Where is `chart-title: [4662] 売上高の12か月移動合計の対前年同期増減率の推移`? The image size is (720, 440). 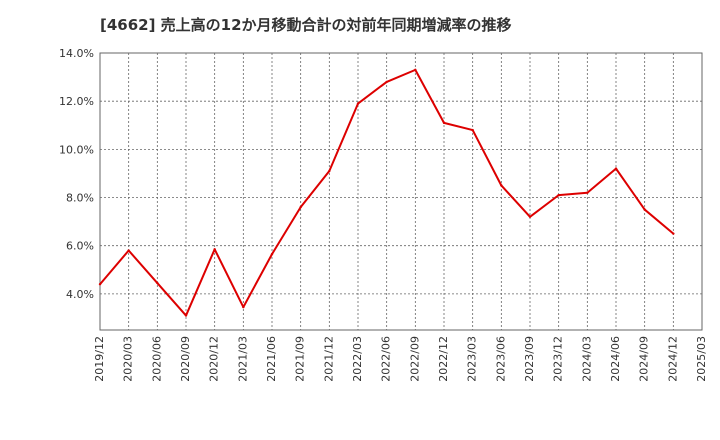 chart-title: [4662] 売上高の12か月移動合計の対前年同期増減率の推移 is located at coordinates (306, 25).